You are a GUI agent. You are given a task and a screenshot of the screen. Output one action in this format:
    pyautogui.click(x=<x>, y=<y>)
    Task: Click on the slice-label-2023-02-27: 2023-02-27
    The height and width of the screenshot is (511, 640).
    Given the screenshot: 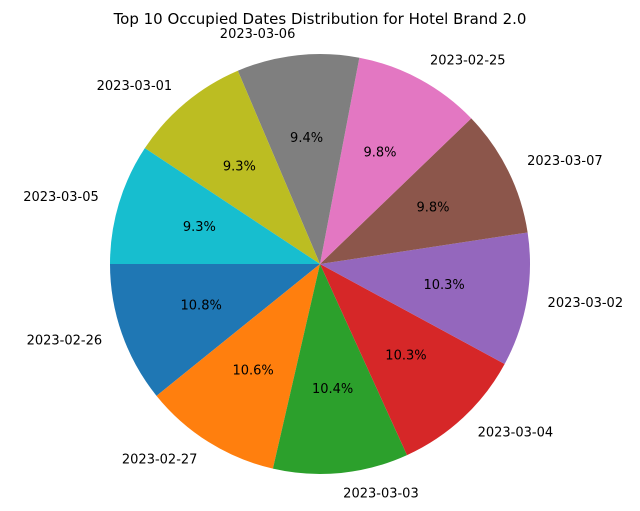 What is the action you would take?
    pyautogui.click(x=160, y=459)
    